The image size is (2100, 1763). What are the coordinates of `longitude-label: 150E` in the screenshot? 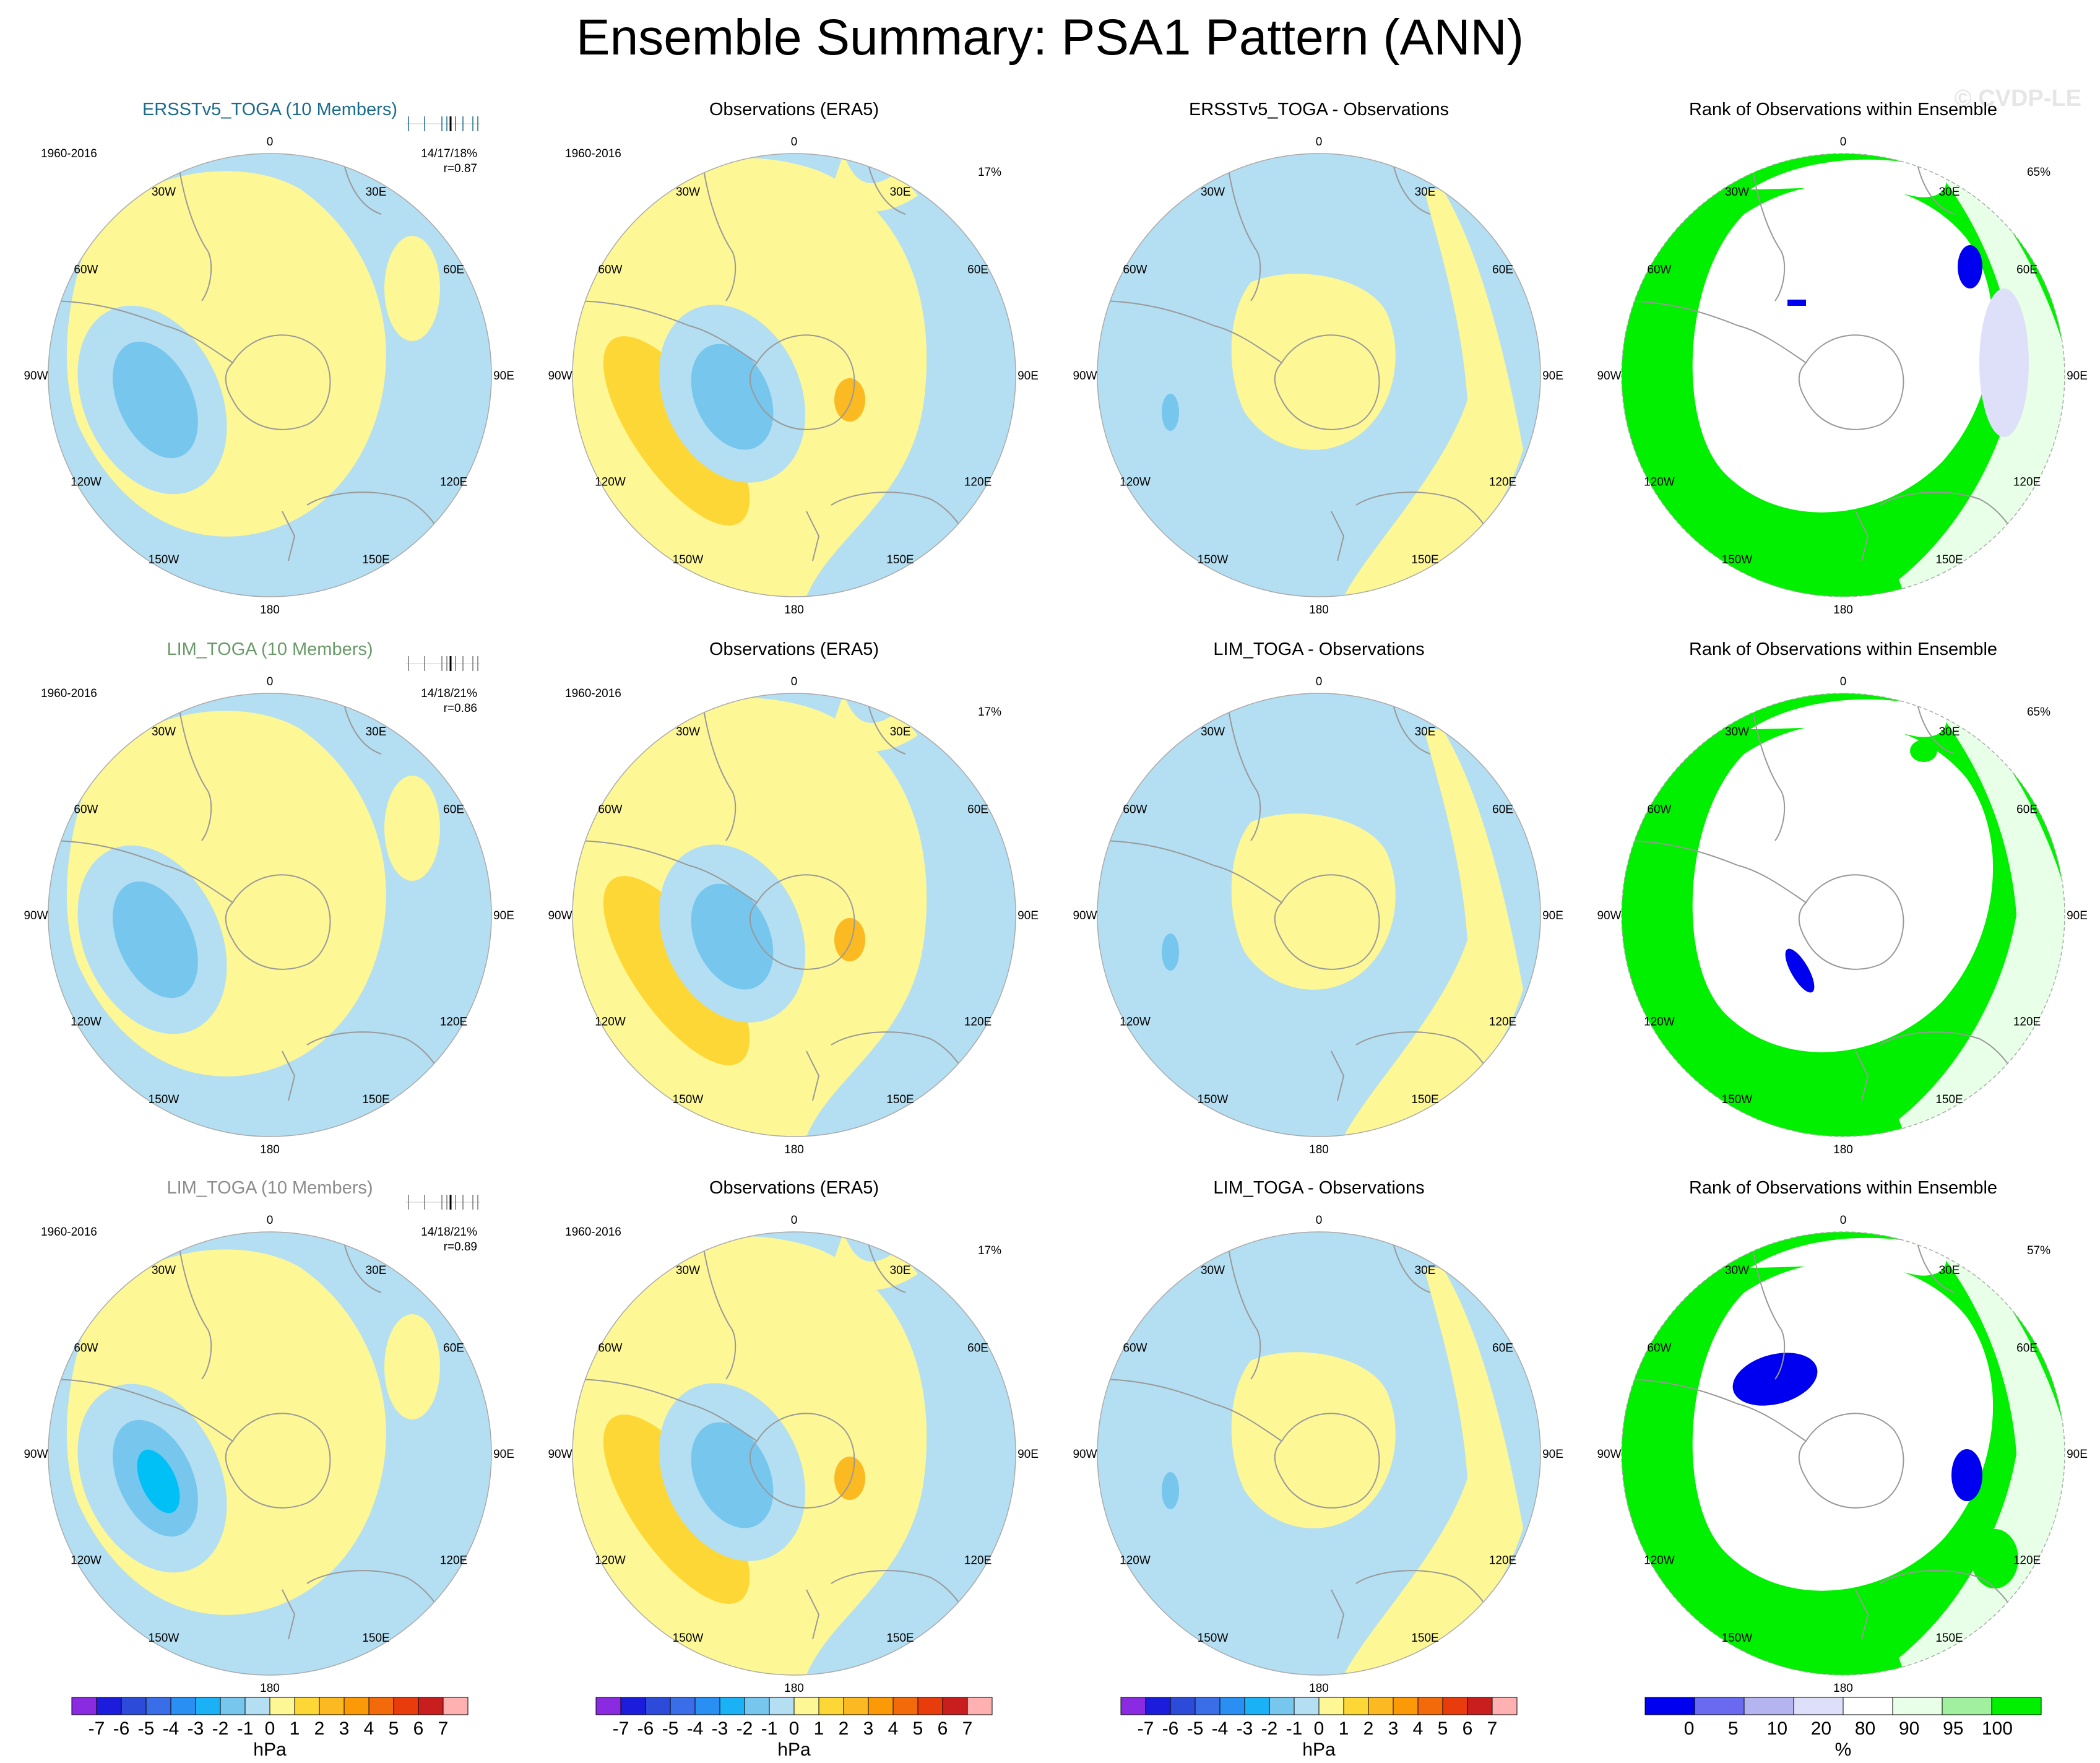 It's located at (375, 1099).